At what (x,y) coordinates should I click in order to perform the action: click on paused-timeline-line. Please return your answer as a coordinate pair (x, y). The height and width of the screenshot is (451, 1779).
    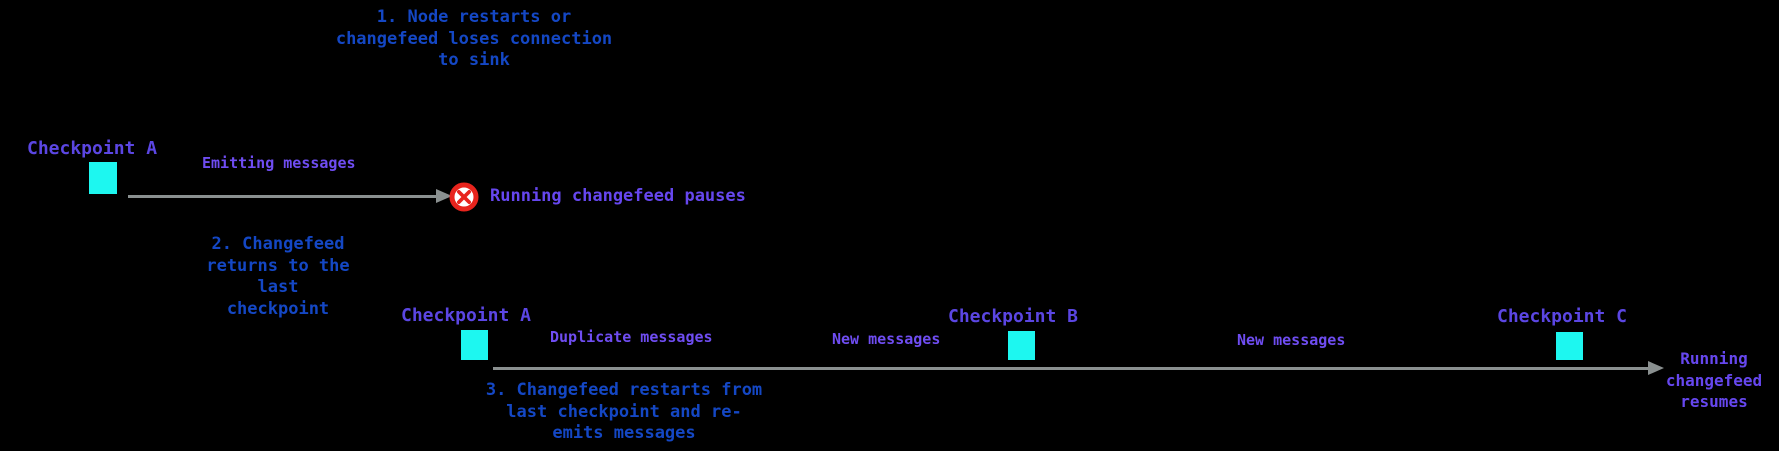
    Looking at the image, I should click on (282, 196).